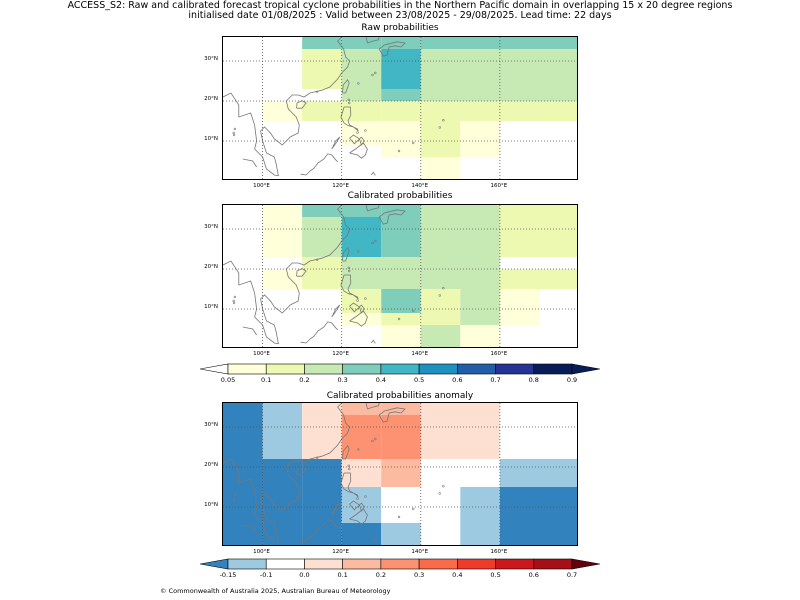  Describe the element at coordinates (400, 196) in the screenshot. I see `panel-calibrated-title: Calibrated probabilities` at that location.